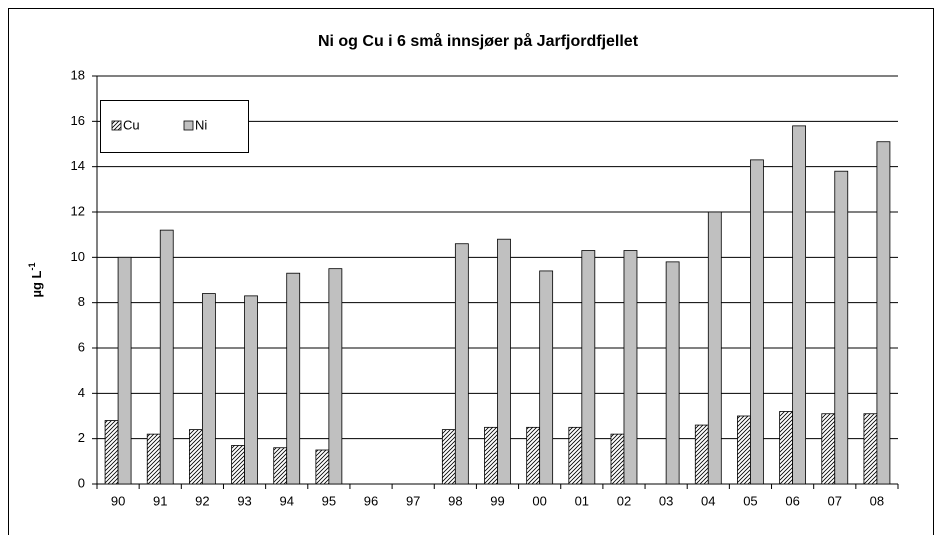  Describe the element at coordinates (131, 124) in the screenshot. I see `legend-label: Cu` at that location.